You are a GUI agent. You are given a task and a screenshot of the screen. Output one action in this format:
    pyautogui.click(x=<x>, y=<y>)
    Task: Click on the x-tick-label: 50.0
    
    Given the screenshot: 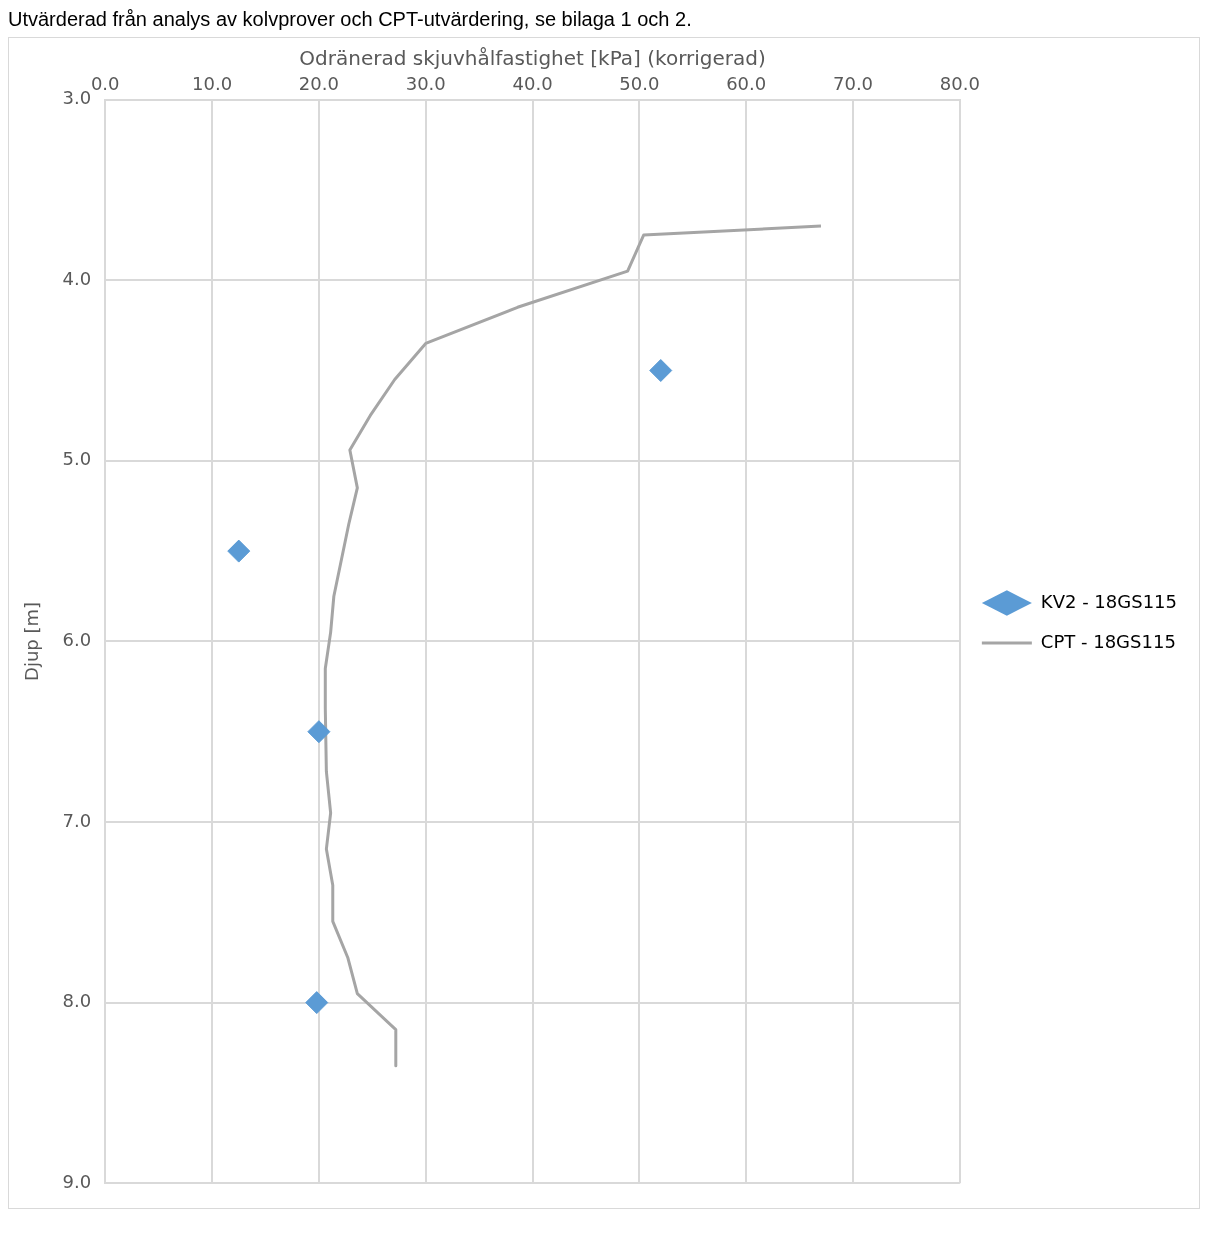 What is the action you would take?
    pyautogui.click(x=639, y=84)
    